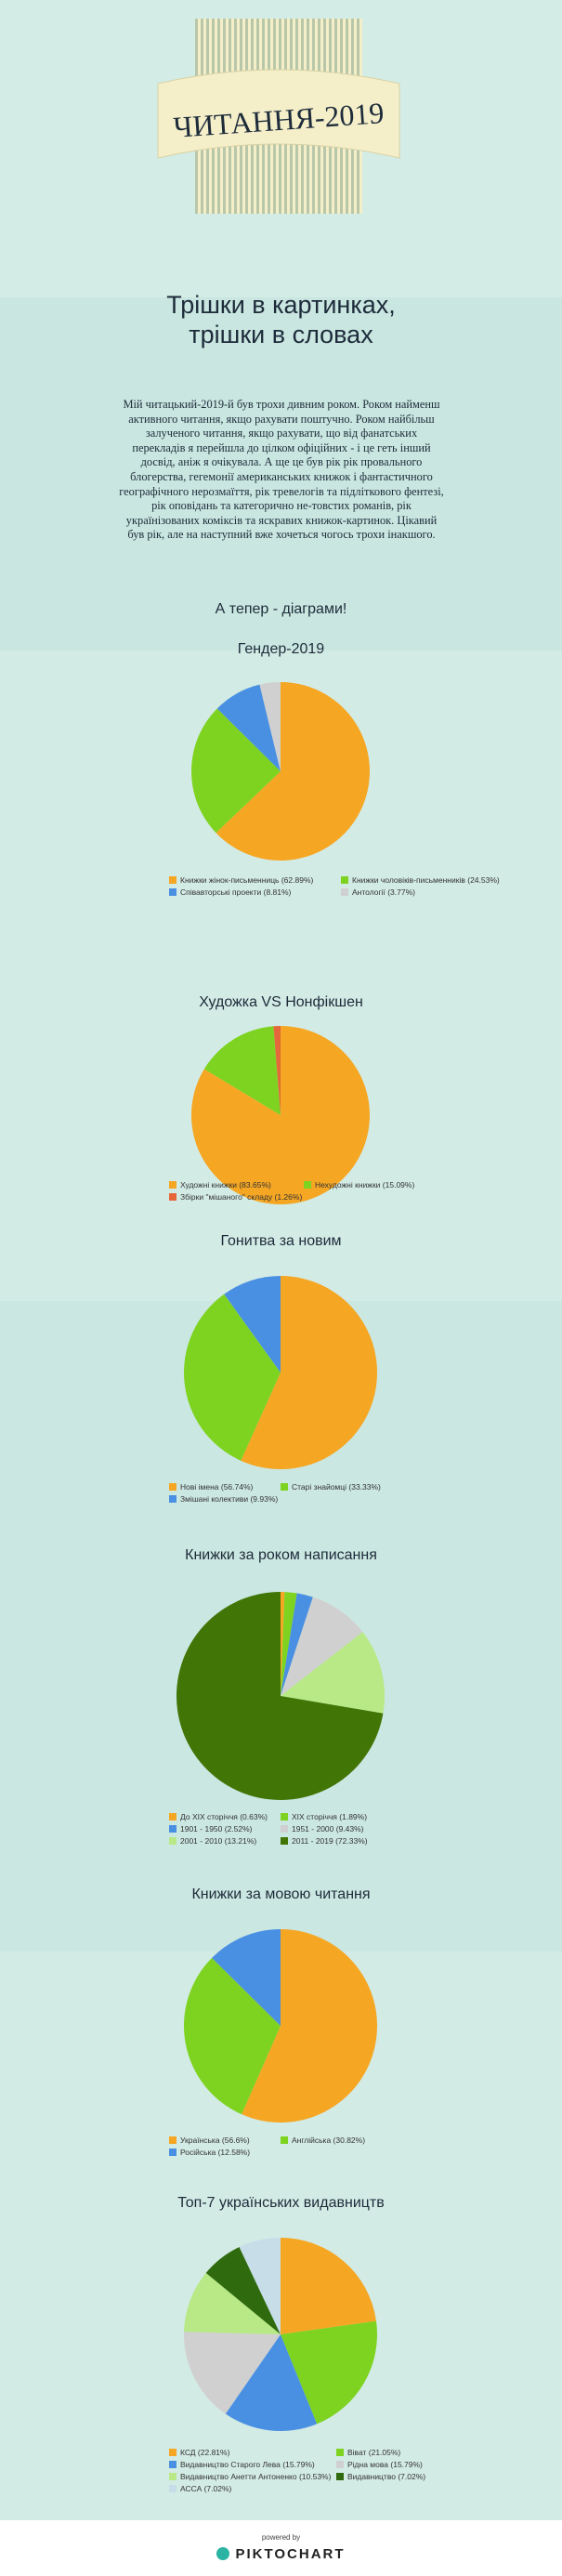 The height and width of the screenshot is (2576, 562). What do you see at coordinates (215, 2140) in the screenshot?
I see `legend-label: Українська (56.6%)` at bounding box center [215, 2140].